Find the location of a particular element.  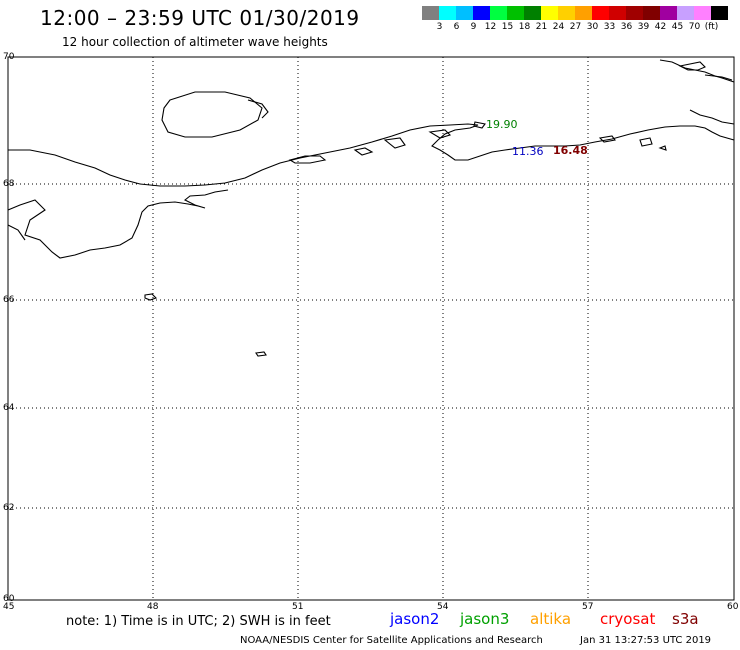

legend-label: 12 is located at coordinates (490, 27).